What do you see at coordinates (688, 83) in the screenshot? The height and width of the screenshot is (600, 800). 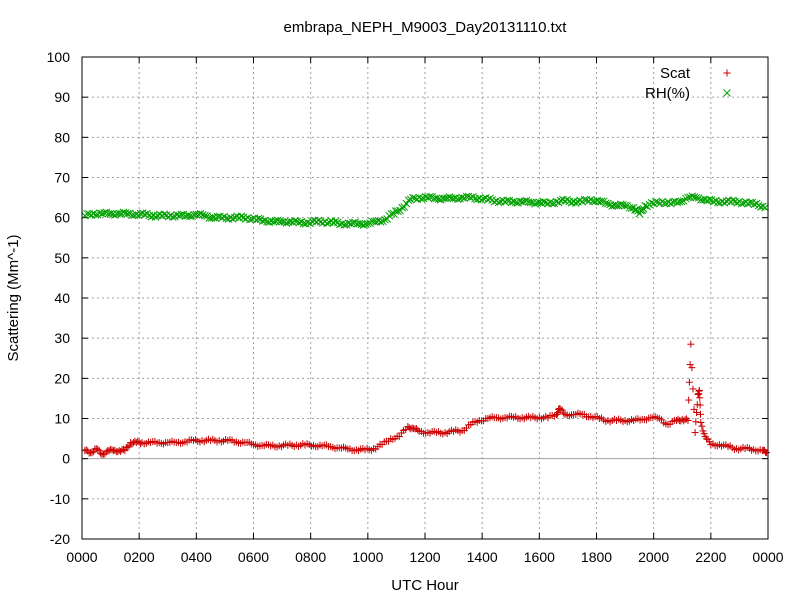 I see `legend: Scat RH(%)` at bounding box center [688, 83].